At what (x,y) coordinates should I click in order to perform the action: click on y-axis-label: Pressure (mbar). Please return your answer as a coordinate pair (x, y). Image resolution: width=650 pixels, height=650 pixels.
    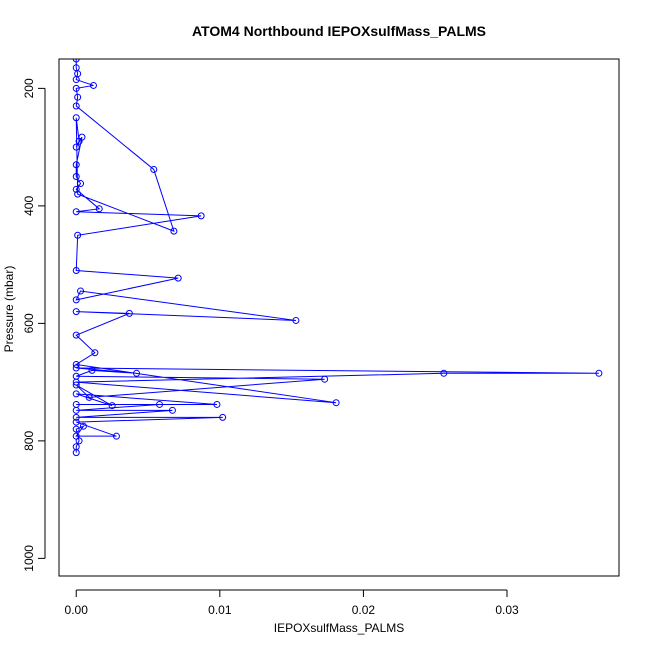
    Looking at the image, I should click on (9, 309).